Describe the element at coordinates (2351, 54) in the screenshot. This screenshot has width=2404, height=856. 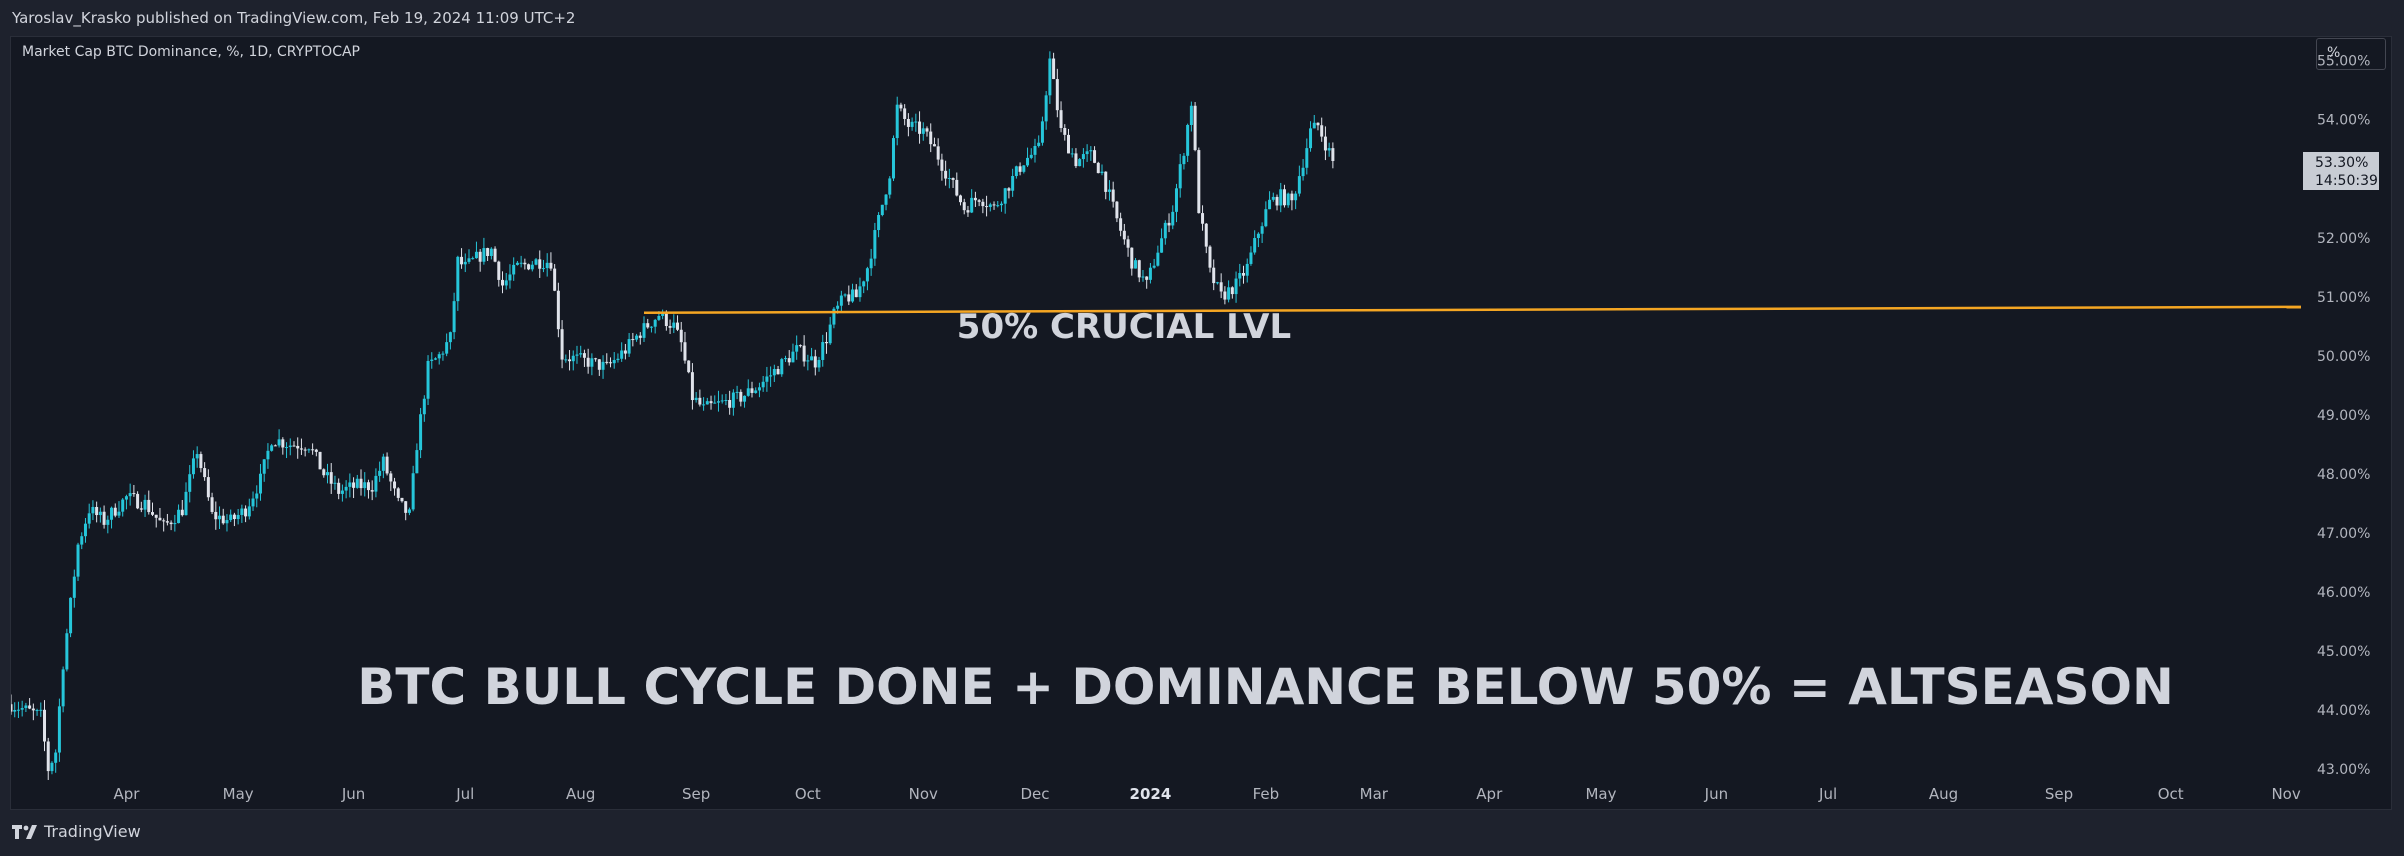
I see `unit-selector: %` at that location.